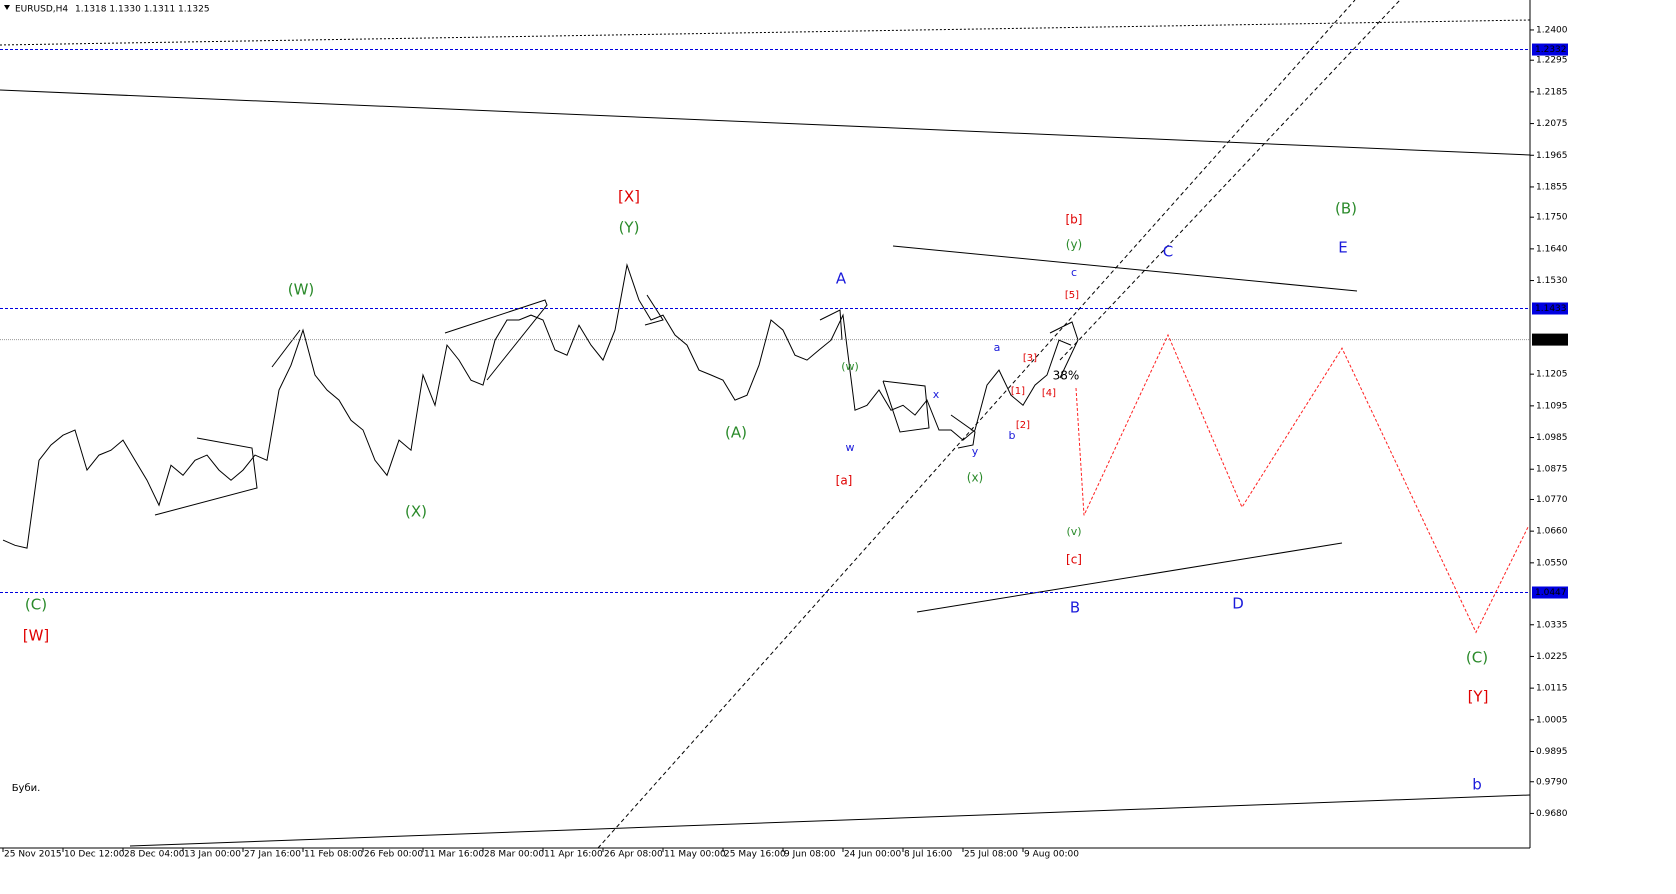 This screenshot has width=1676, height=894. What do you see at coordinates (1552, 470) in the screenshot?
I see `y-tick-label: 1.0875` at bounding box center [1552, 470].